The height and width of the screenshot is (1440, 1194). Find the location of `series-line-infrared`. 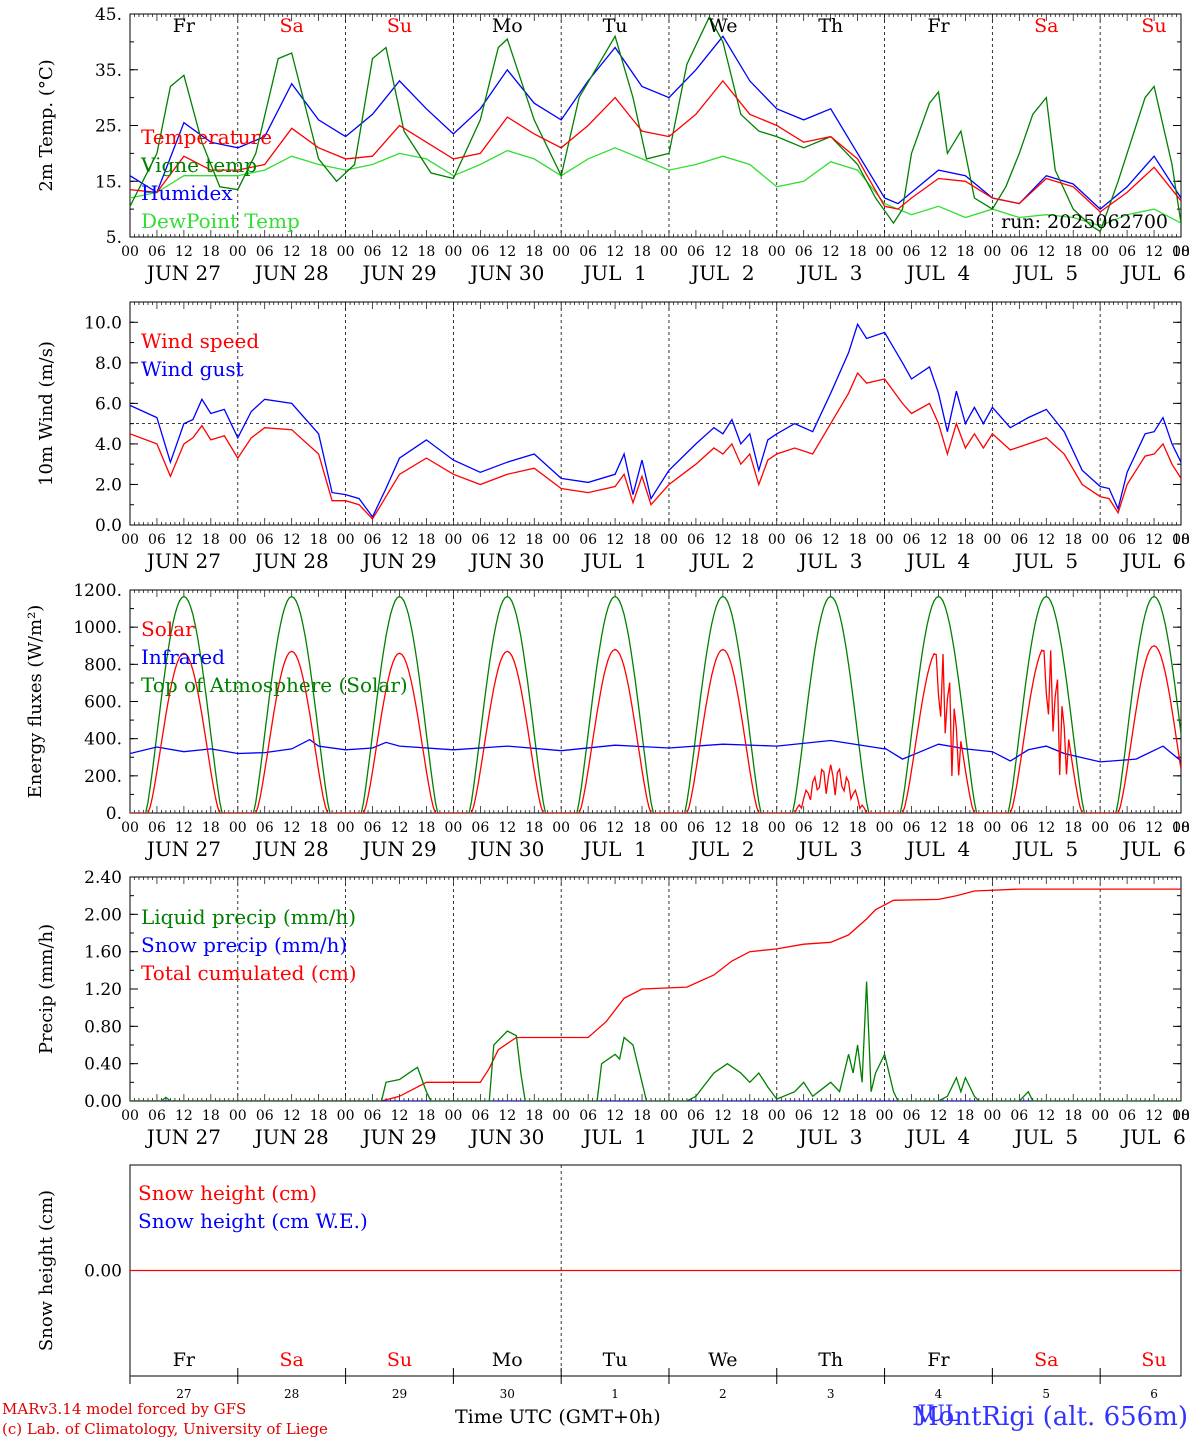

series-line-infrared is located at coordinates (655, 750).